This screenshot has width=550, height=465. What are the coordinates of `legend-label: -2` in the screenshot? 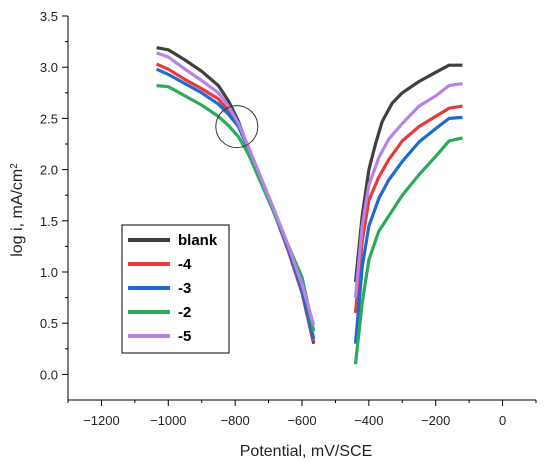 It's located at (184, 312).